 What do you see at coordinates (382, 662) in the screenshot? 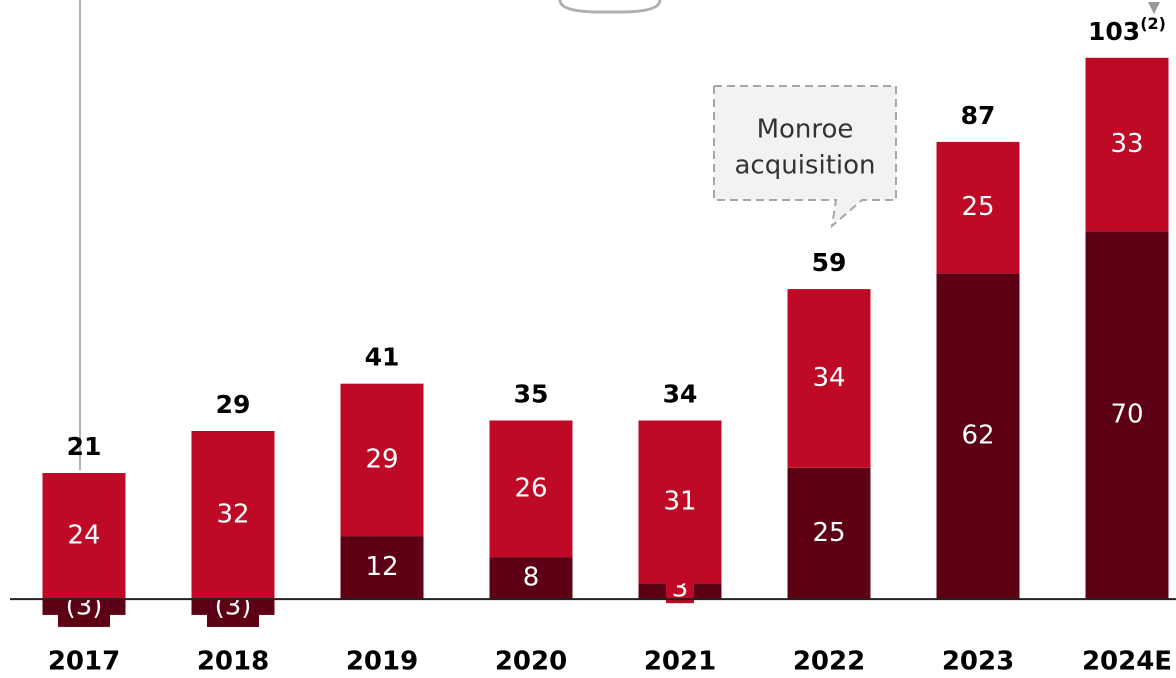
I see `x-tick-label: 2019` at bounding box center [382, 662].